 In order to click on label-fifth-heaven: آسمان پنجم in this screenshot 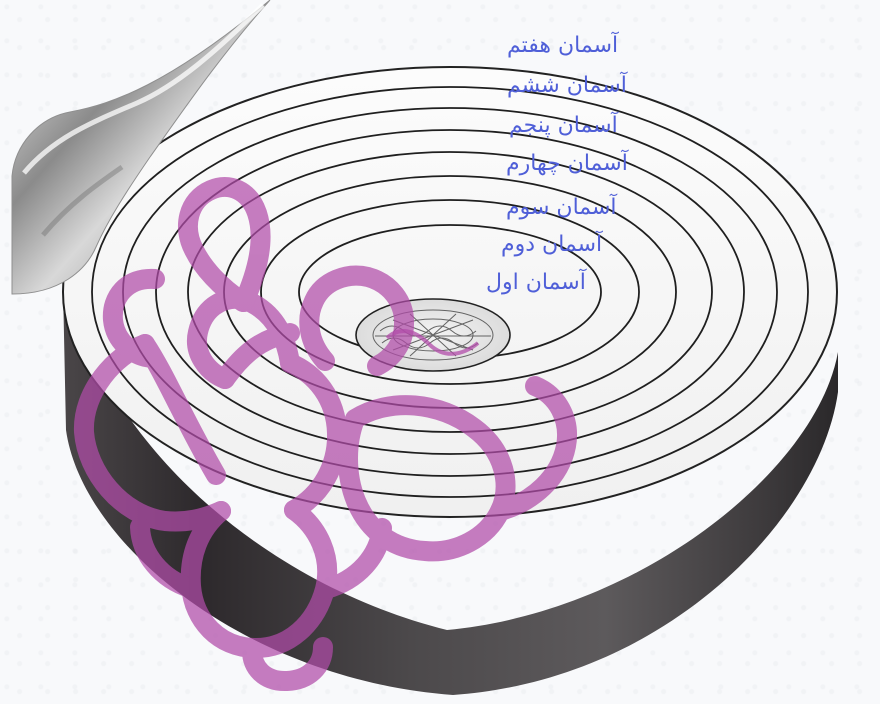, I will do `click(564, 124)`.